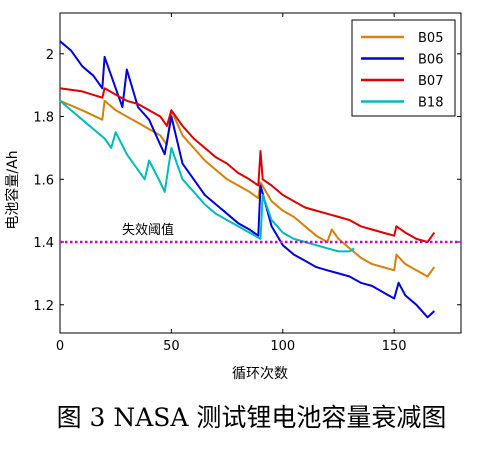 The image size is (503, 449). What do you see at coordinates (430, 81) in the screenshot?
I see `legend-label-b07: B07` at bounding box center [430, 81].